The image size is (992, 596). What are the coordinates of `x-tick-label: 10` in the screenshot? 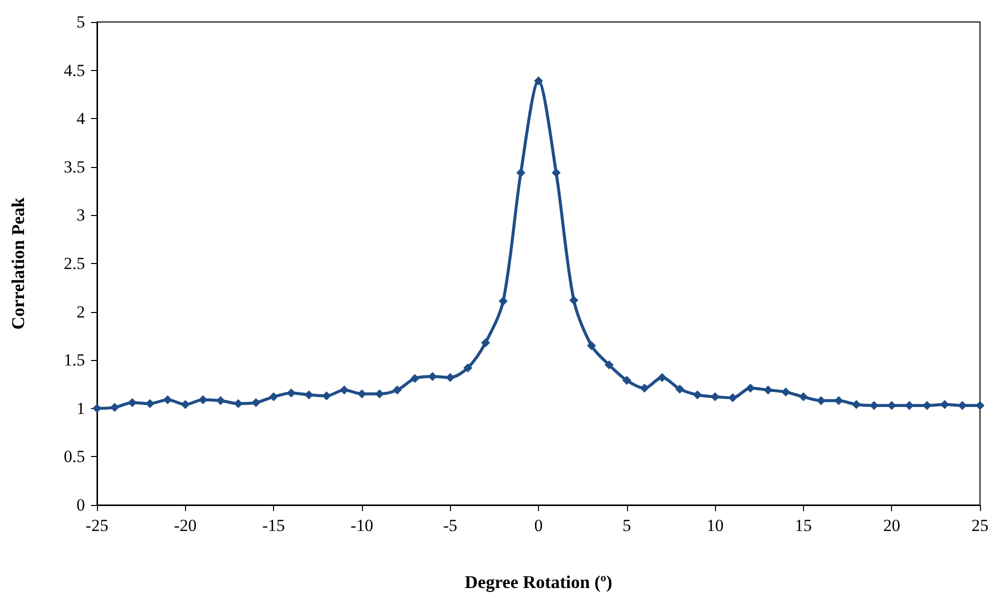 It's located at (715, 525).